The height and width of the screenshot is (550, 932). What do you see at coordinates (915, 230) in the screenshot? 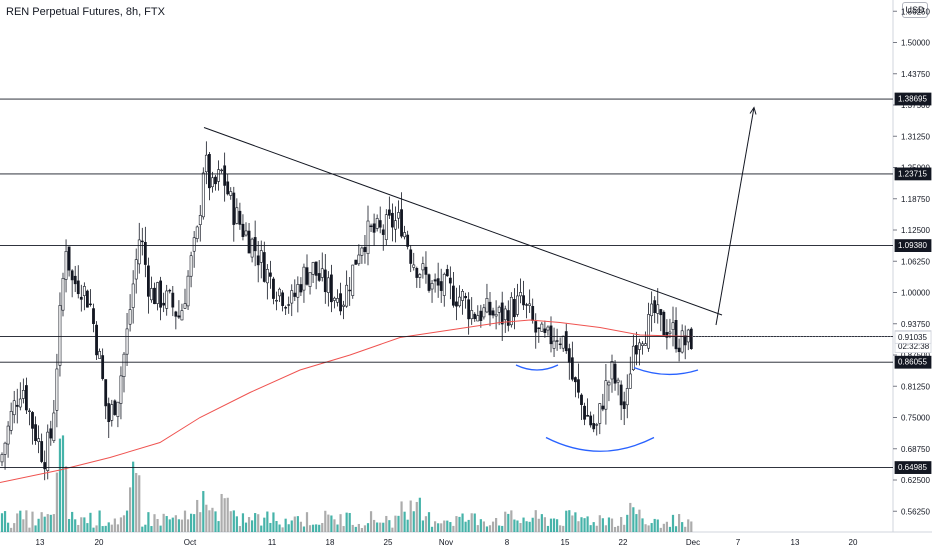
I see `y-tick-label: 1.12500` at bounding box center [915, 230].